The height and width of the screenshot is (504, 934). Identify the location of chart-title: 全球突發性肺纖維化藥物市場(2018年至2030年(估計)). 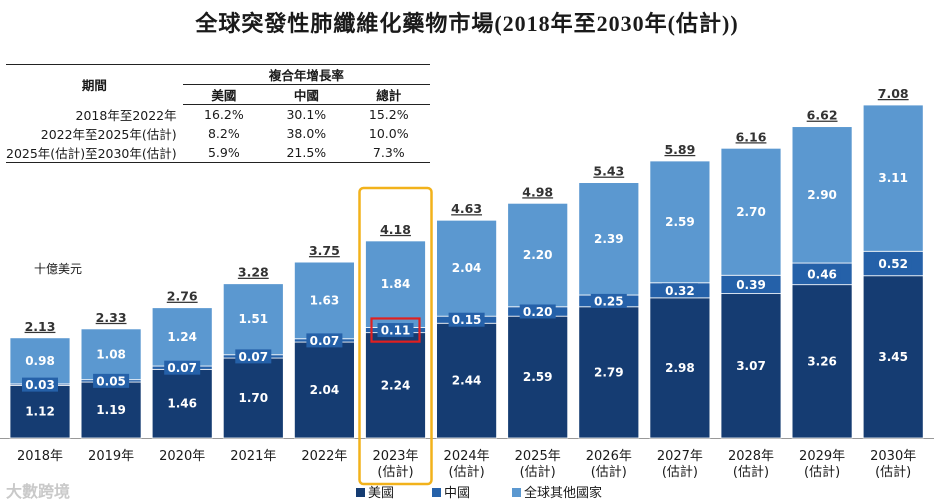
(467, 23).